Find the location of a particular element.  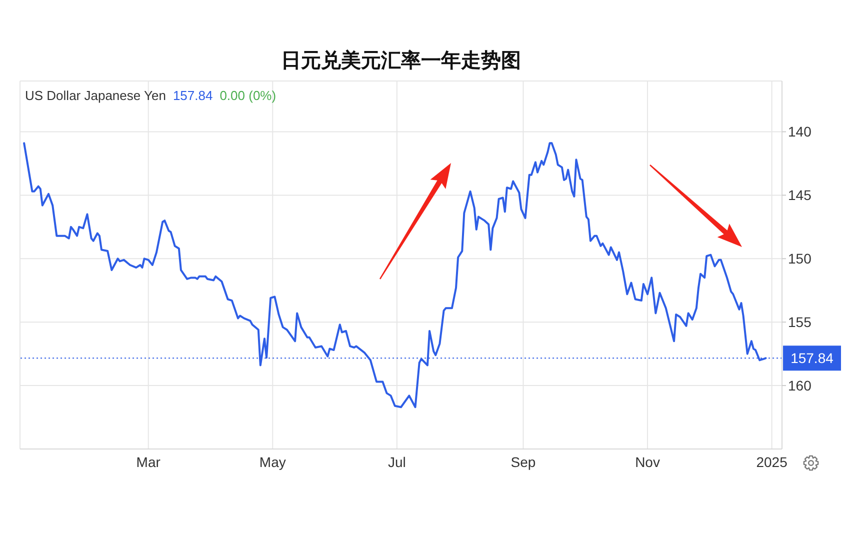

x-tick-label: 2025 is located at coordinates (772, 462).